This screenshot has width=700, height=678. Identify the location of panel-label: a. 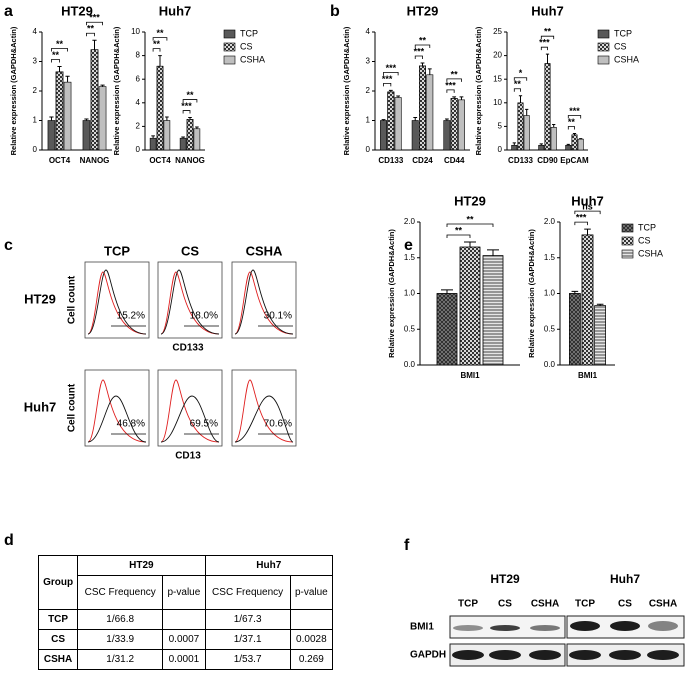
(8, 11).